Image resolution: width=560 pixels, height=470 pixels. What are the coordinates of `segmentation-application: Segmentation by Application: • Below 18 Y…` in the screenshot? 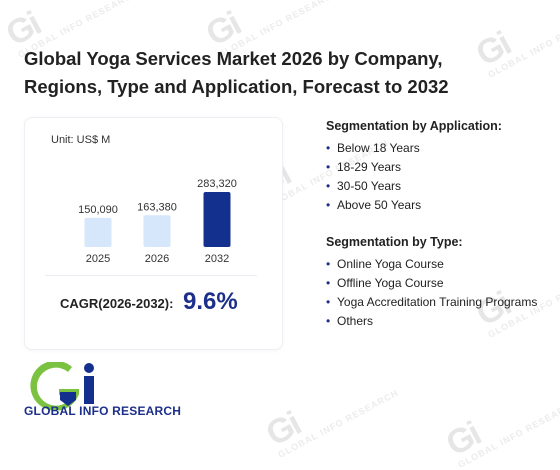 It's located at (436, 167).